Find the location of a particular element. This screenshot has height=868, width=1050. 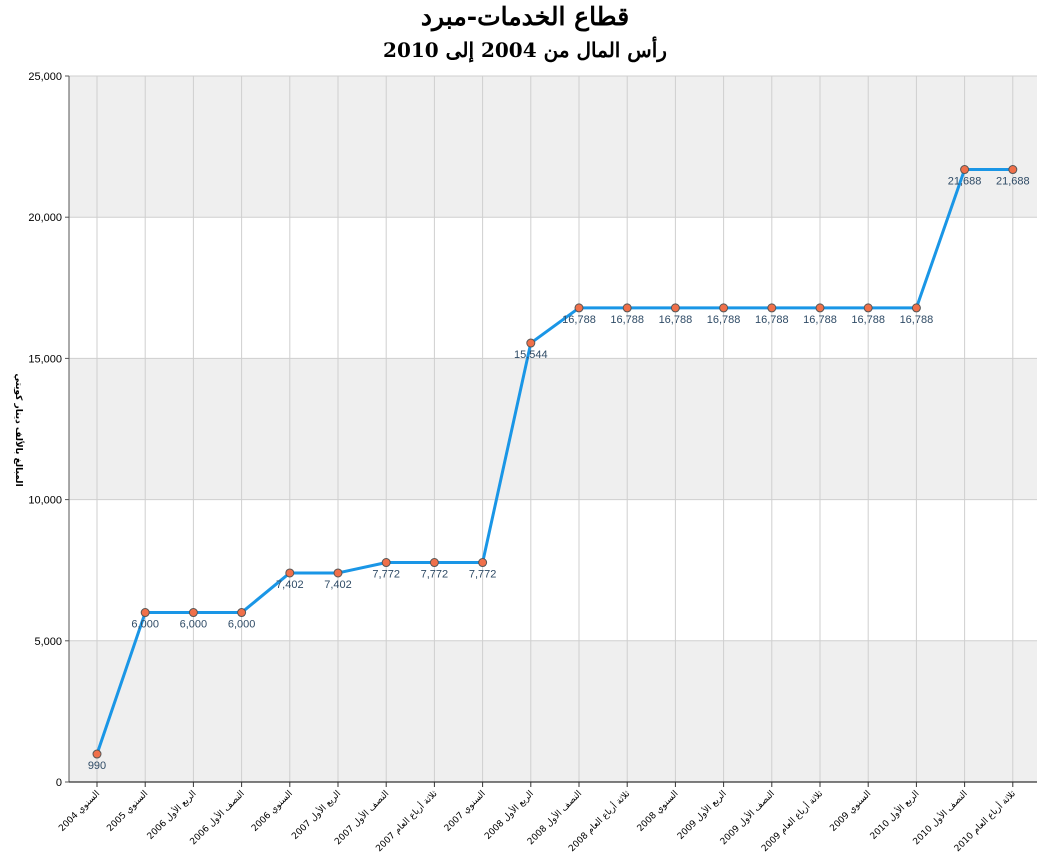

y-tick-label: 20,000 is located at coordinates (45, 218).